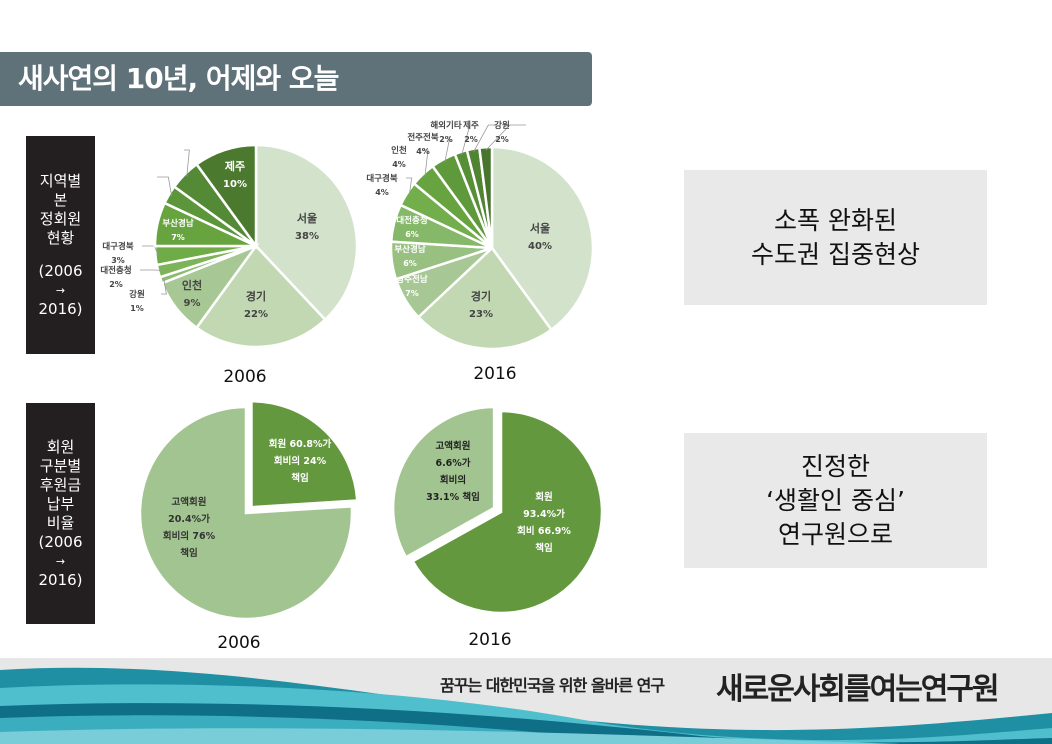 This screenshot has height=744, width=1052. Describe the element at coordinates (235, 184) in the screenshot. I see `slice-value-label: 10%` at that location.